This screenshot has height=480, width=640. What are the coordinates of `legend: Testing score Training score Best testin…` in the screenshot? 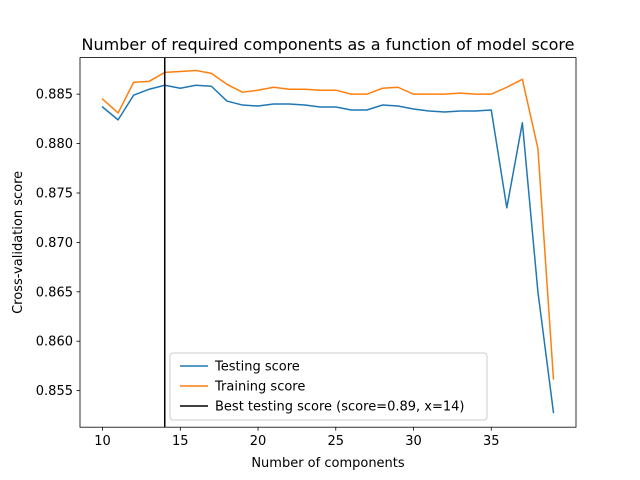 It's located at (328, 386).